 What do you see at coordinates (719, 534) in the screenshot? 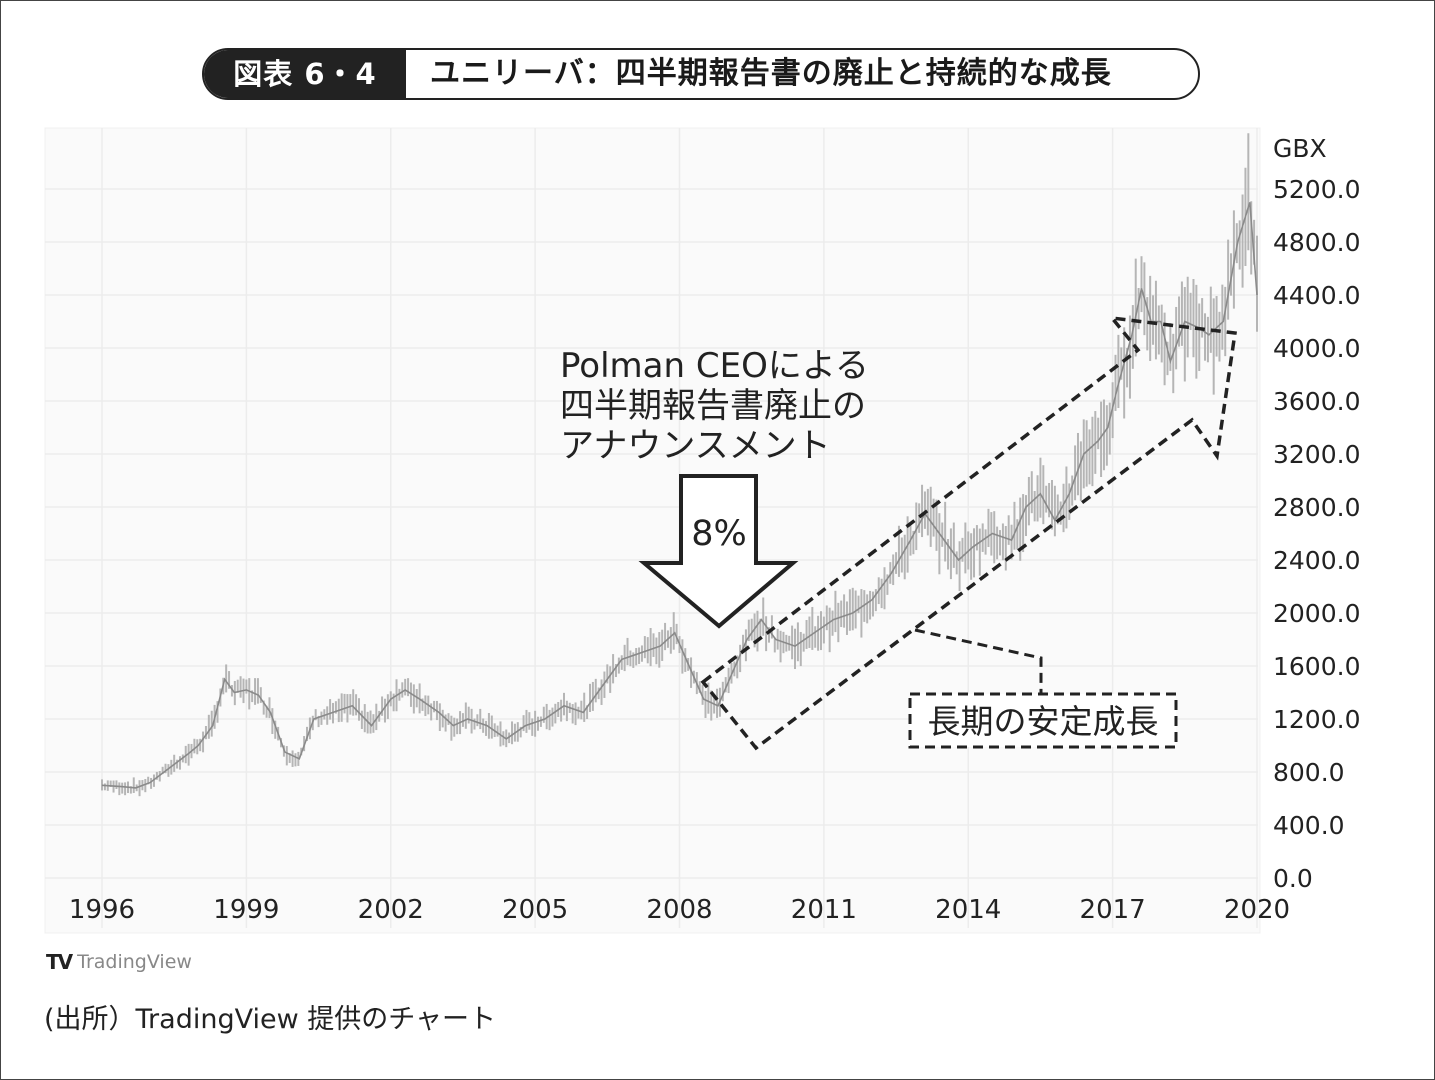
I see `arrow-percentage-label: 8%` at bounding box center [719, 534].